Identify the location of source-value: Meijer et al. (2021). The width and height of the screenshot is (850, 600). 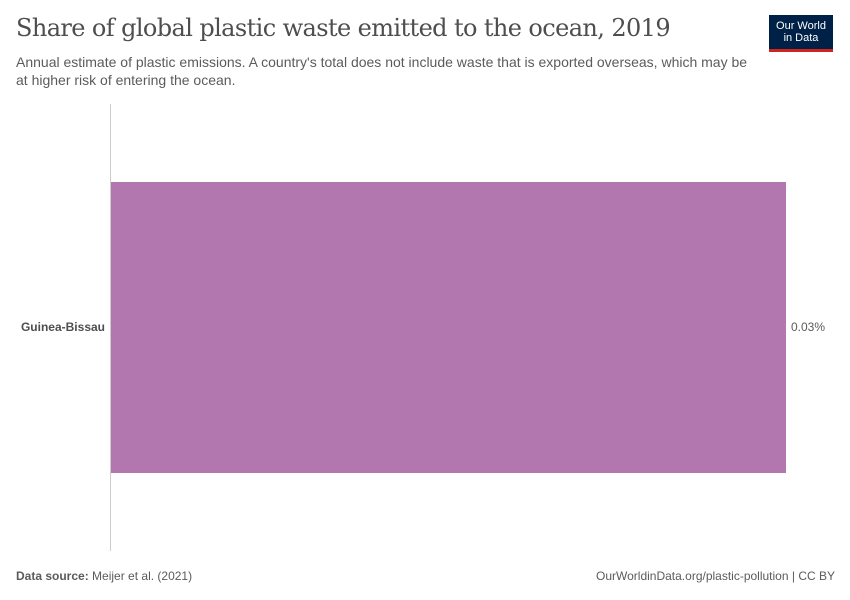
(142, 576).